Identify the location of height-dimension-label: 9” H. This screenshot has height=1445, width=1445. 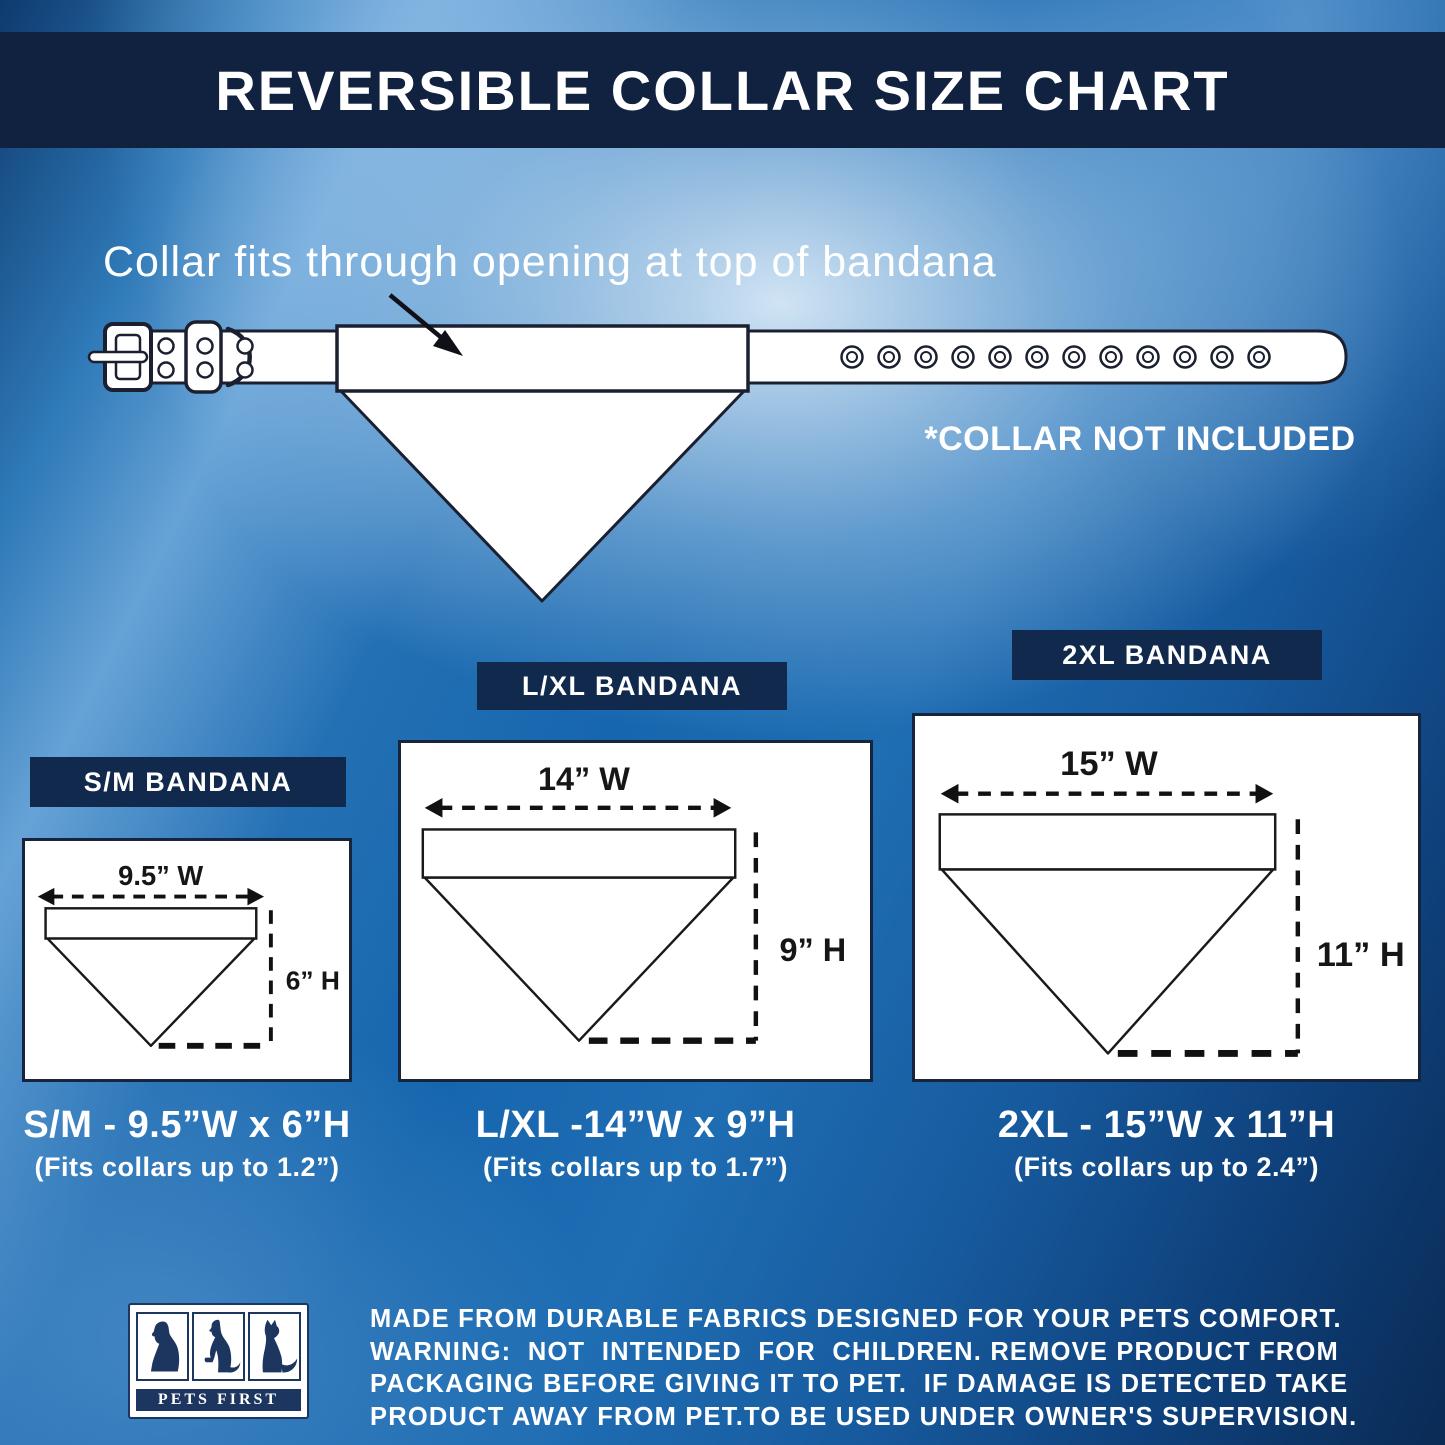
(813, 950).